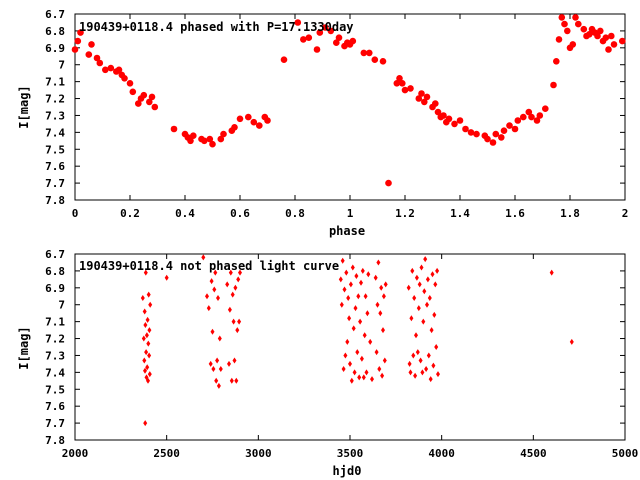 The image size is (640, 480). Describe the element at coordinates (55, 423) in the screenshot. I see `y-tick-label: 7.7` at that location.